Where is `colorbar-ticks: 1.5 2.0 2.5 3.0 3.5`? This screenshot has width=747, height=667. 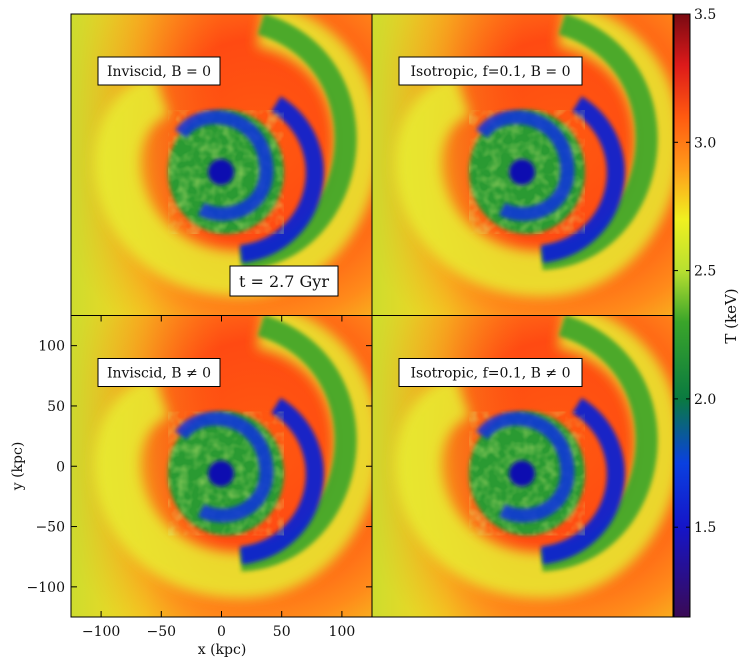
colorbar-ticks: 1.5 2.0 2.5 3.0 3.5 is located at coordinates (695, 271).